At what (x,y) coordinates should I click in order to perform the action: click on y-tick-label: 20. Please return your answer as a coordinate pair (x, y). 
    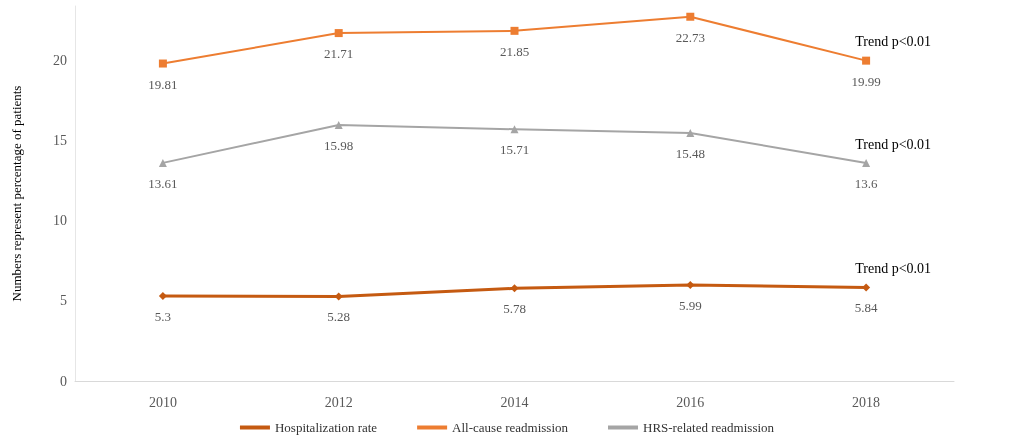
    Looking at the image, I should click on (60, 60).